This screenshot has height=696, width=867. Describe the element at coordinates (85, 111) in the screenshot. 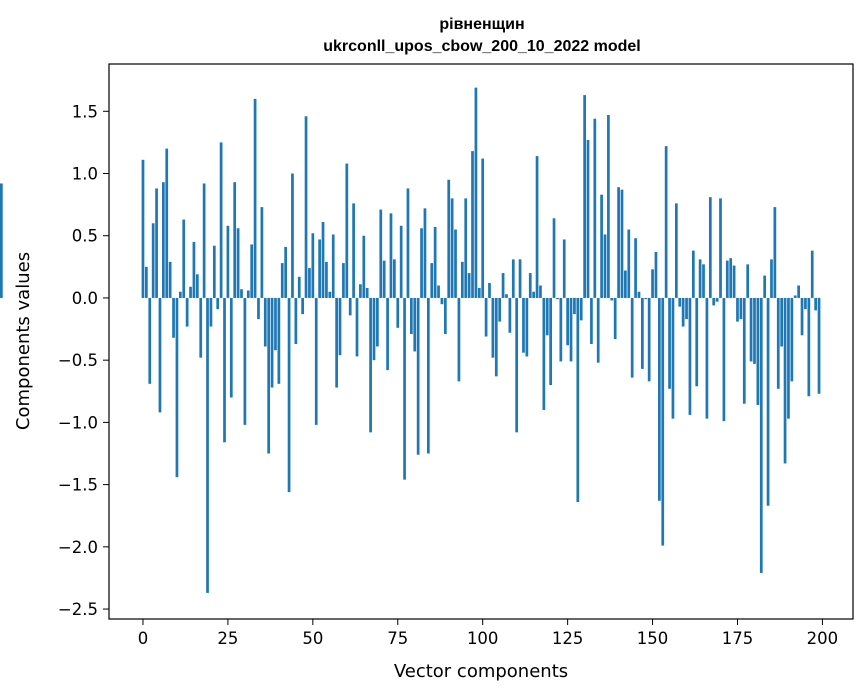

I see `y-tick-label: 1.5` at that location.